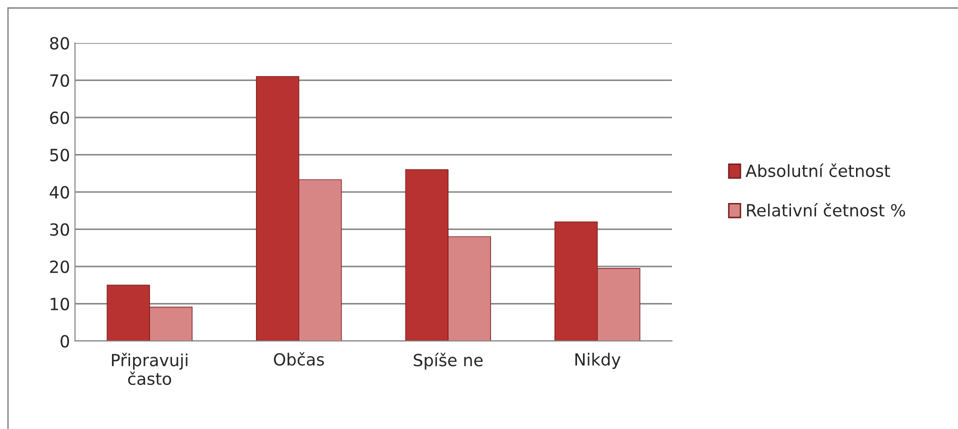 Image resolution: width=958 pixels, height=429 pixels. What do you see at coordinates (299, 359) in the screenshot?
I see `x-tick-label: Občas` at bounding box center [299, 359].